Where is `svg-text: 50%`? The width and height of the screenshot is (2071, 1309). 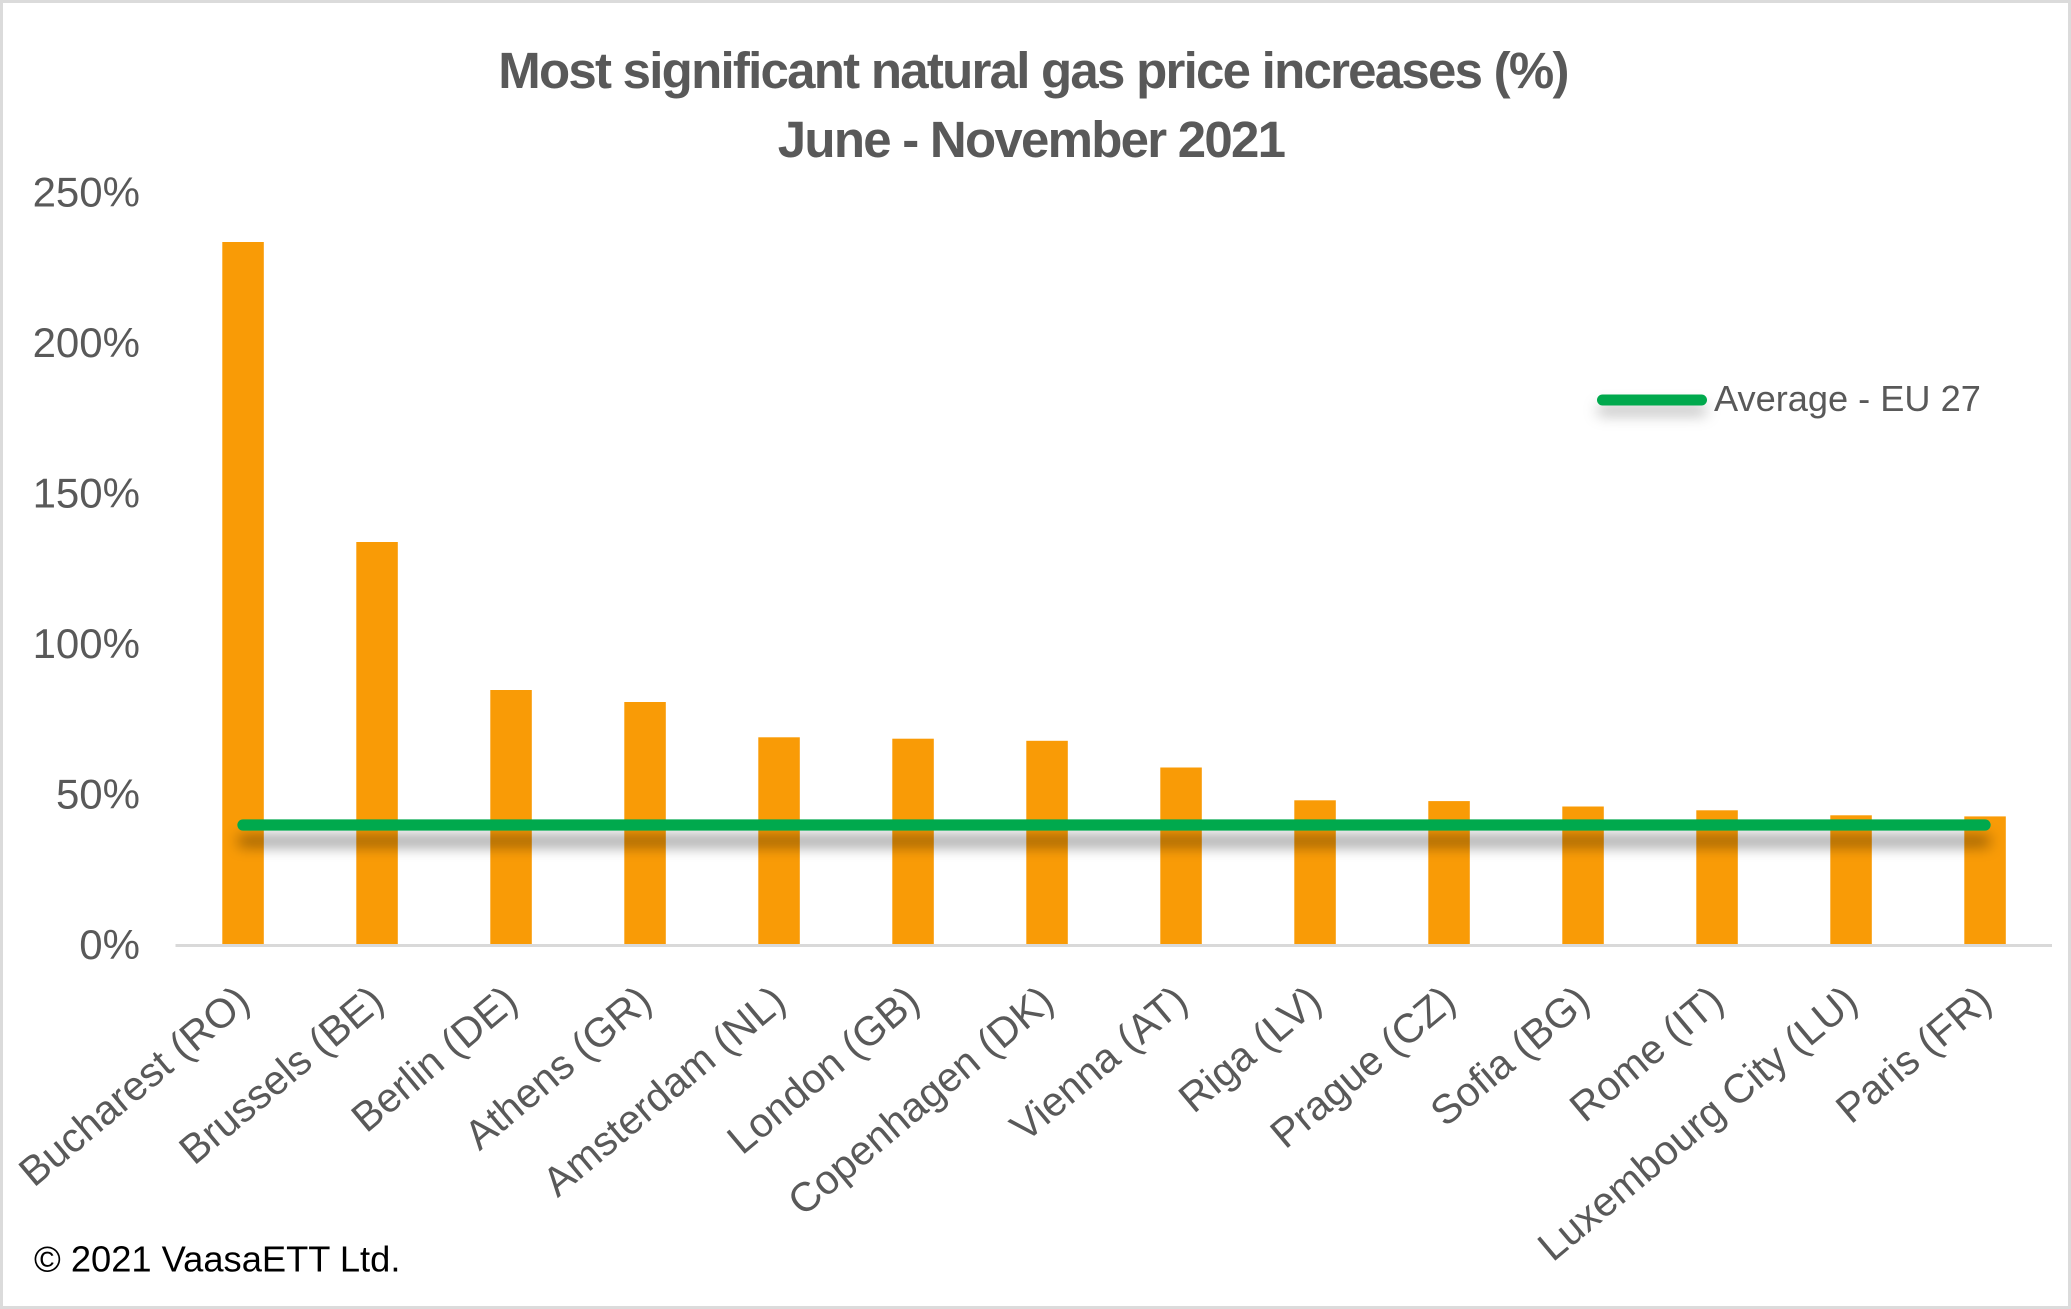 svg-text: 50% is located at coordinates (98, 794).